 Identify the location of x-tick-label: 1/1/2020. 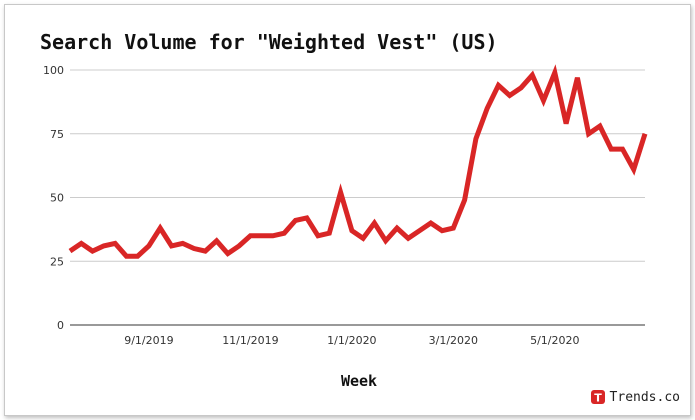
(351, 340).